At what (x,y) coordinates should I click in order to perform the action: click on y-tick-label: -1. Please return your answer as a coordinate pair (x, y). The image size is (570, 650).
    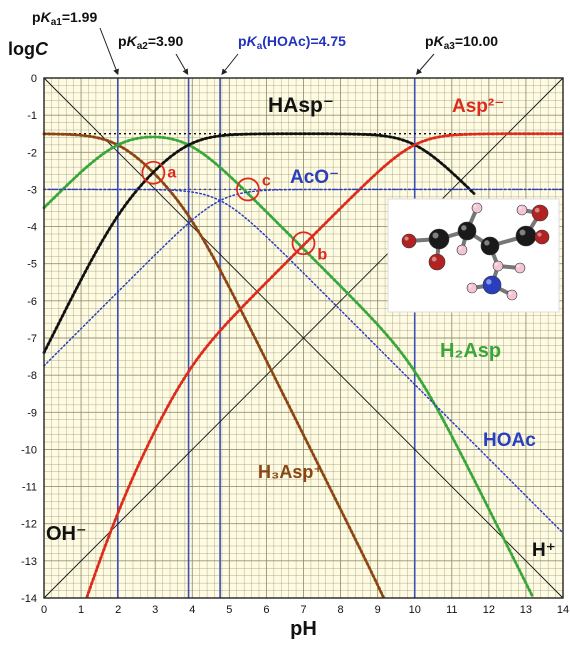
    Looking at the image, I should click on (32, 116).